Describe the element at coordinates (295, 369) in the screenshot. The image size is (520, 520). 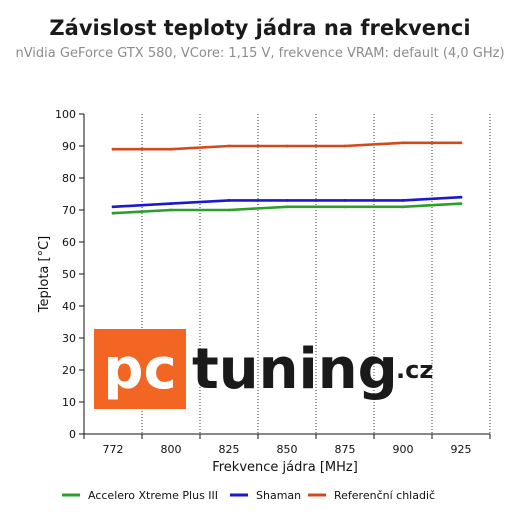
I see `logo-tuning-text: tuning` at that location.